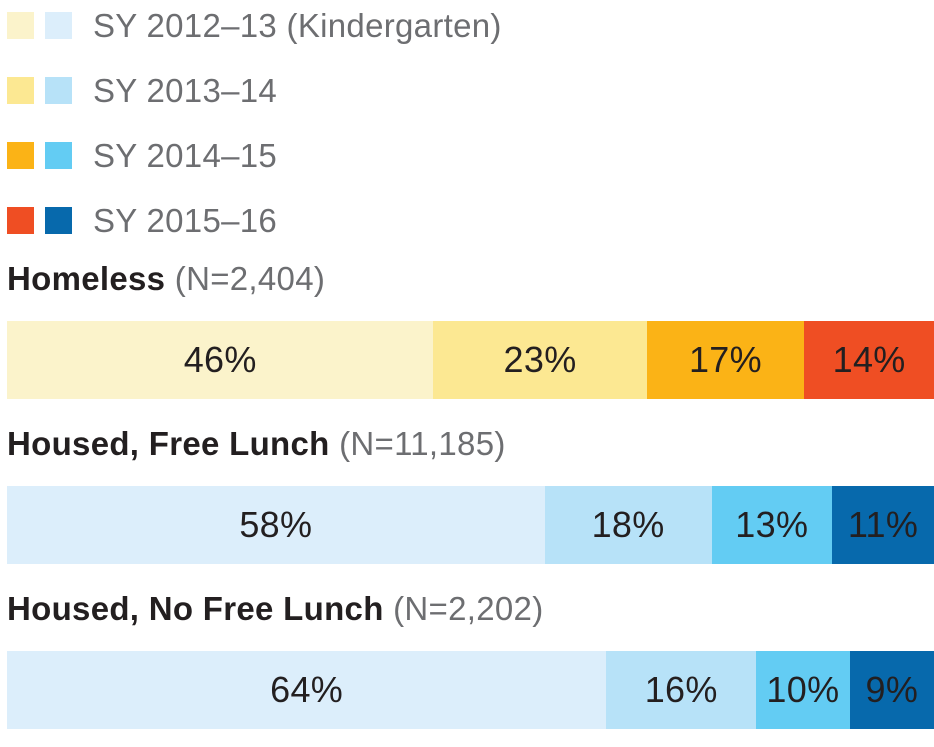  I want to click on stacked-bar: 58% 18% 13% 11%, so click(470, 525).